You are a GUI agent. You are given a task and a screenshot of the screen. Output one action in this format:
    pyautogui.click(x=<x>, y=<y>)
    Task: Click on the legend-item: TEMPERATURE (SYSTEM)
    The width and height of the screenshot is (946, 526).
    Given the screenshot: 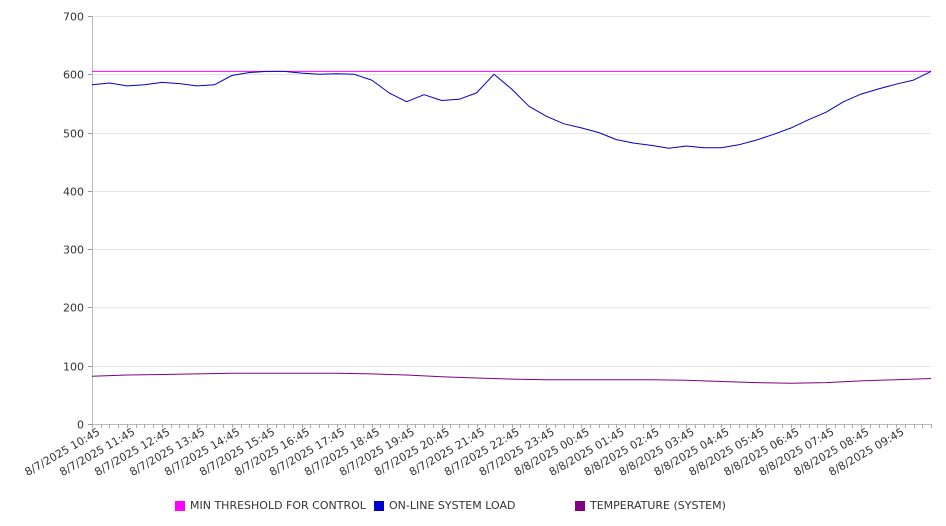 What is the action you would take?
    pyautogui.click(x=650, y=505)
    